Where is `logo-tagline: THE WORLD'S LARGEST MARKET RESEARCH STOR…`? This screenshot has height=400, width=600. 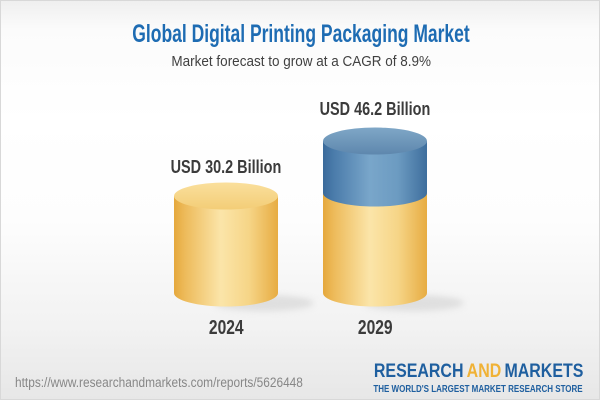
logo-tagline: THE WORLD'S LARGEST MARKET RESEARCH STOR… is located at coordinates (478, 389).